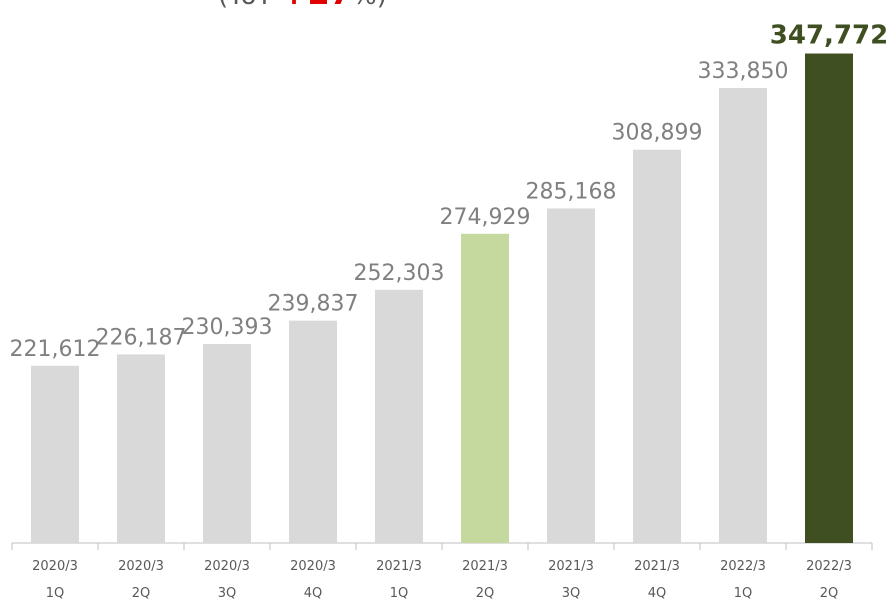  Describe the element at coordinates (485, 217) in the screenshot. I see `value-label: 274,929` at that location.